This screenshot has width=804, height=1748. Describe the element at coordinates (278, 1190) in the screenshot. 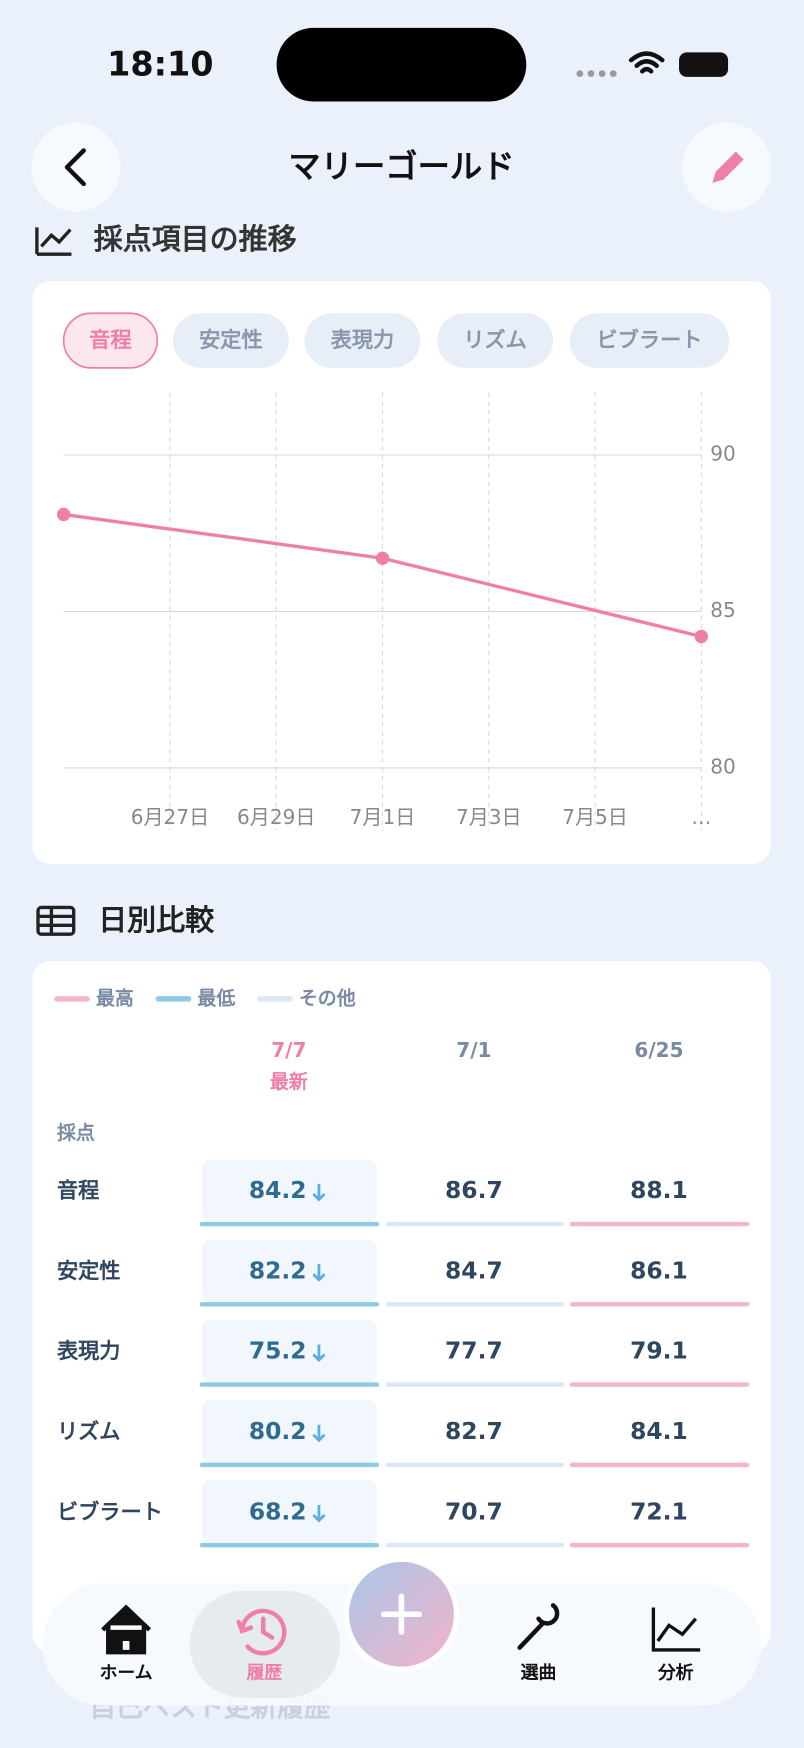

I see `cell-value: 84.2` at that location.